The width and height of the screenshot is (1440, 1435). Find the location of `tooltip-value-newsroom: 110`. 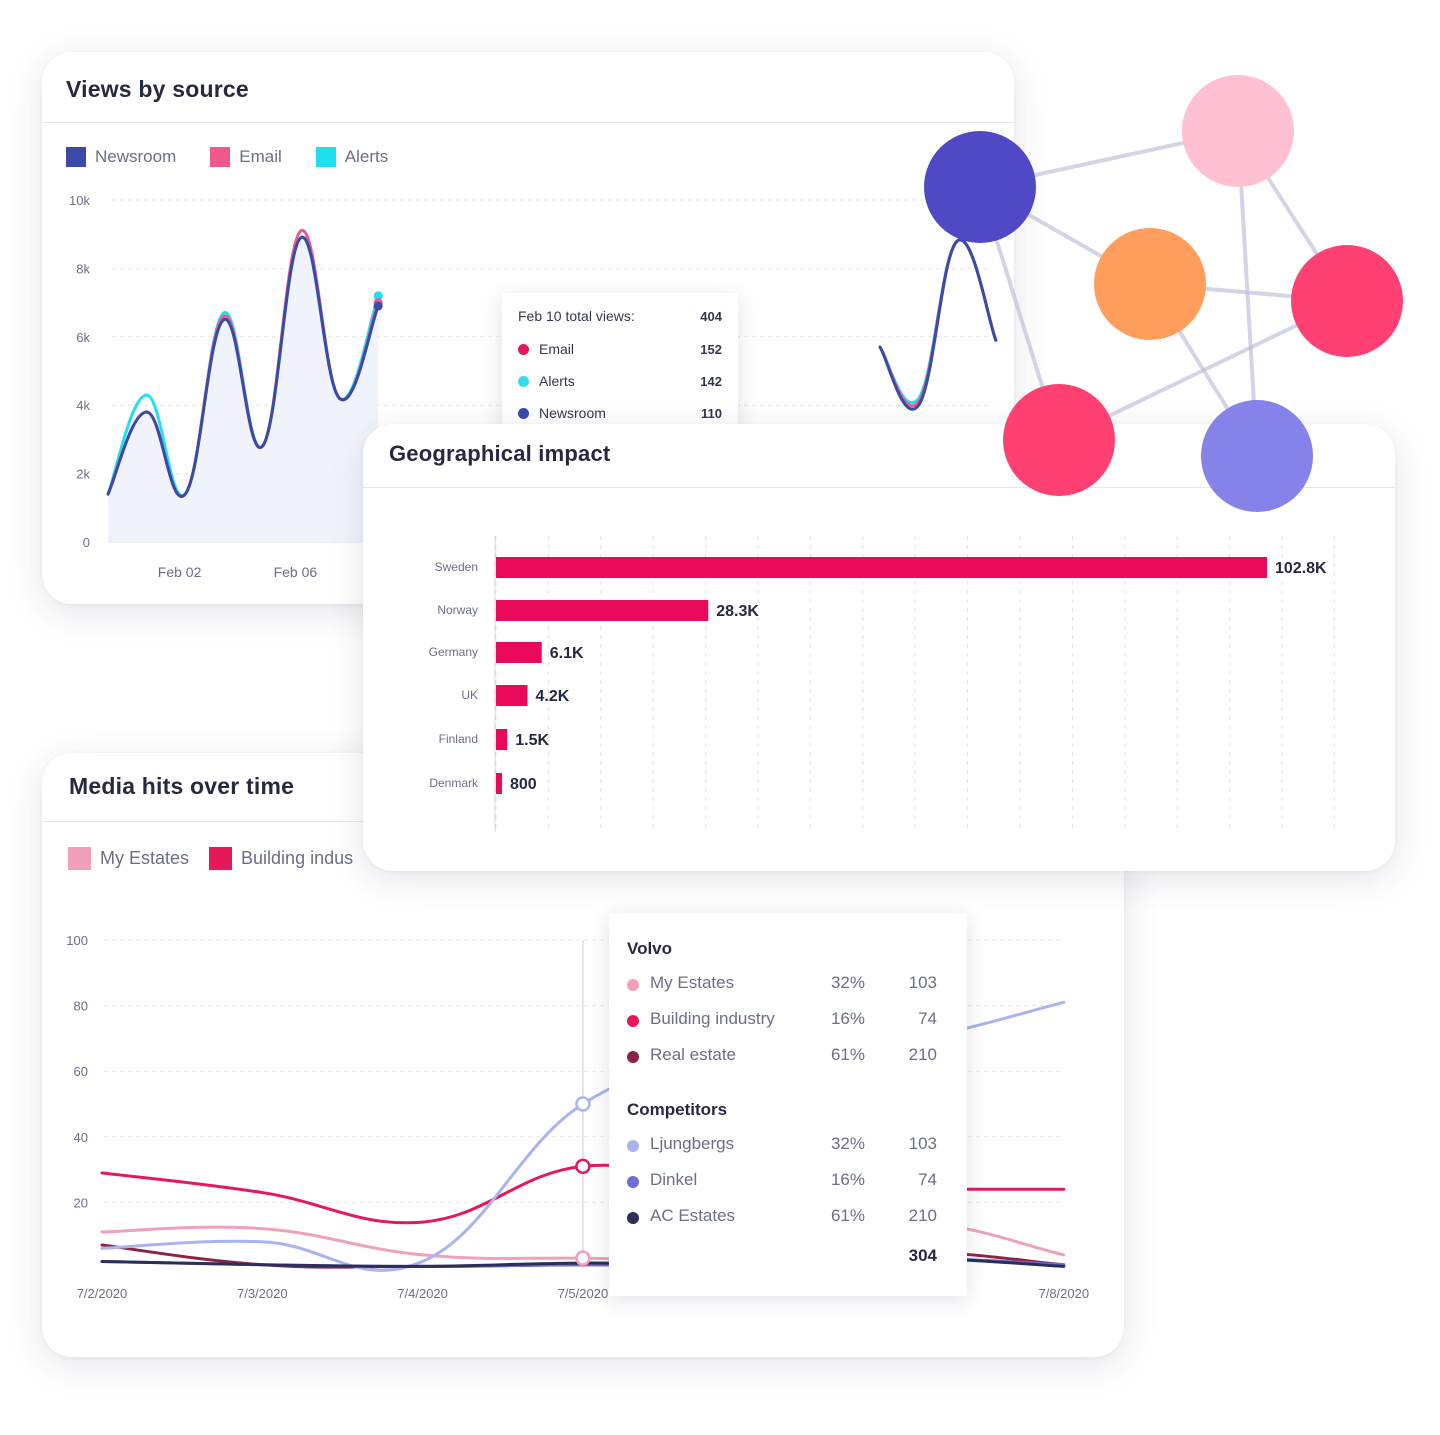

tooltip-value-newsroom: 110 is located at coordinates (711, 413).